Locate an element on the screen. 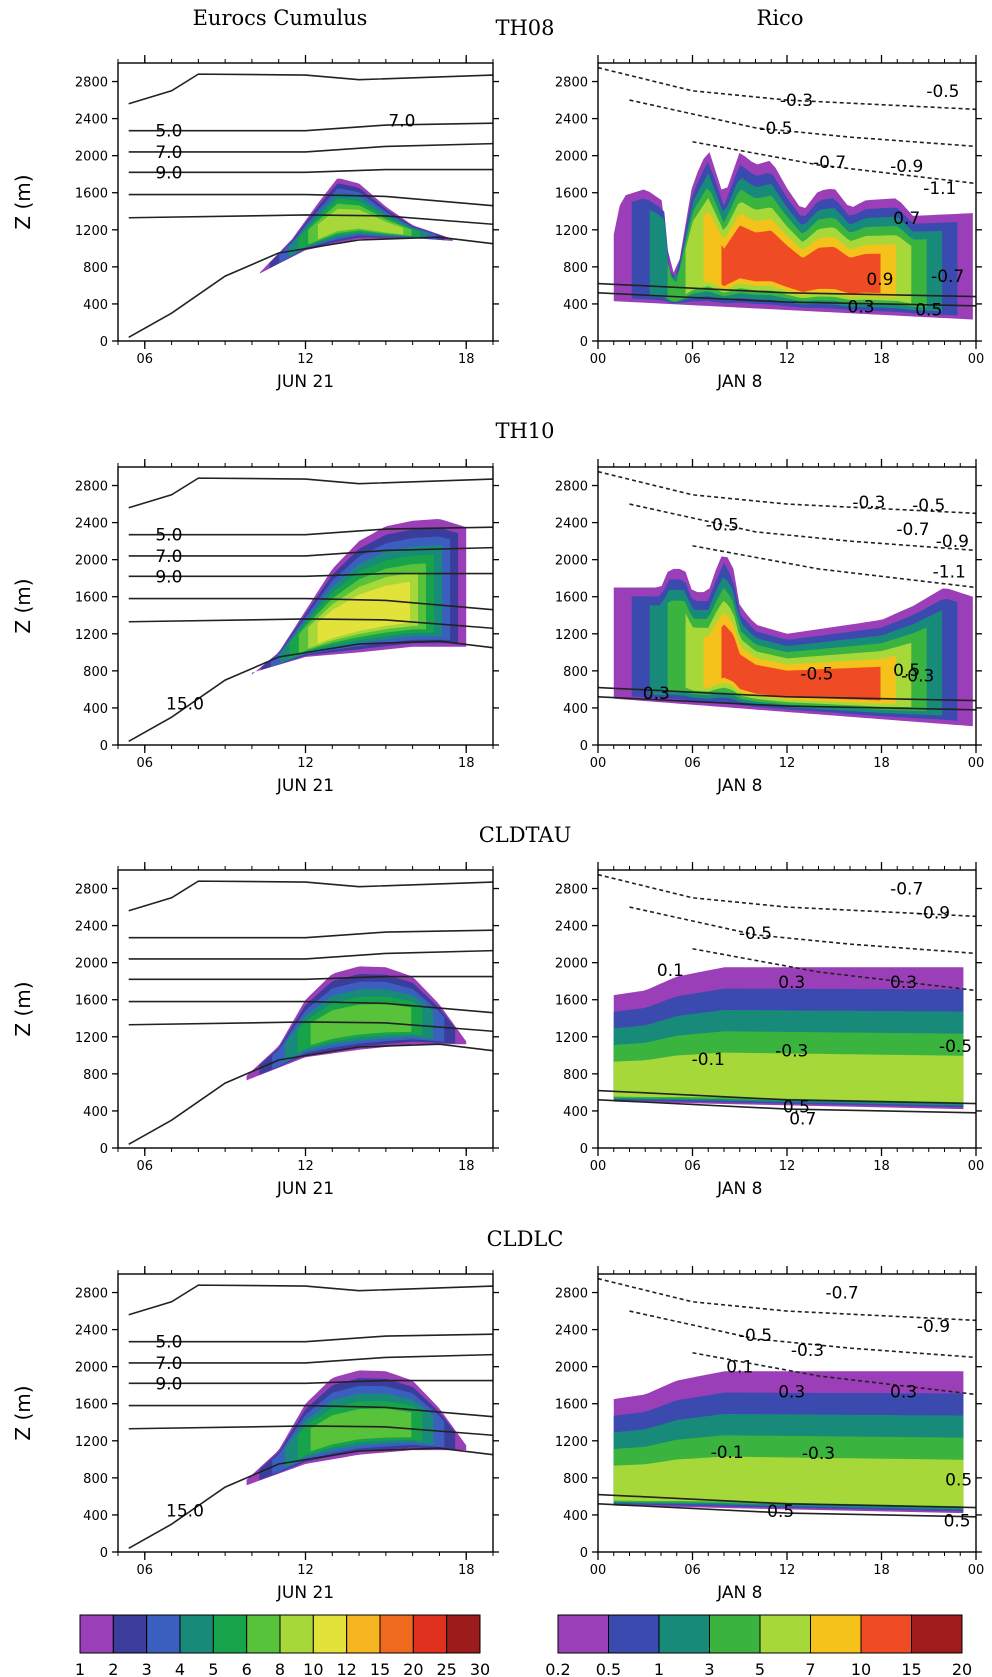  contour-label: 0.1 is located at coordinates (670, 971).